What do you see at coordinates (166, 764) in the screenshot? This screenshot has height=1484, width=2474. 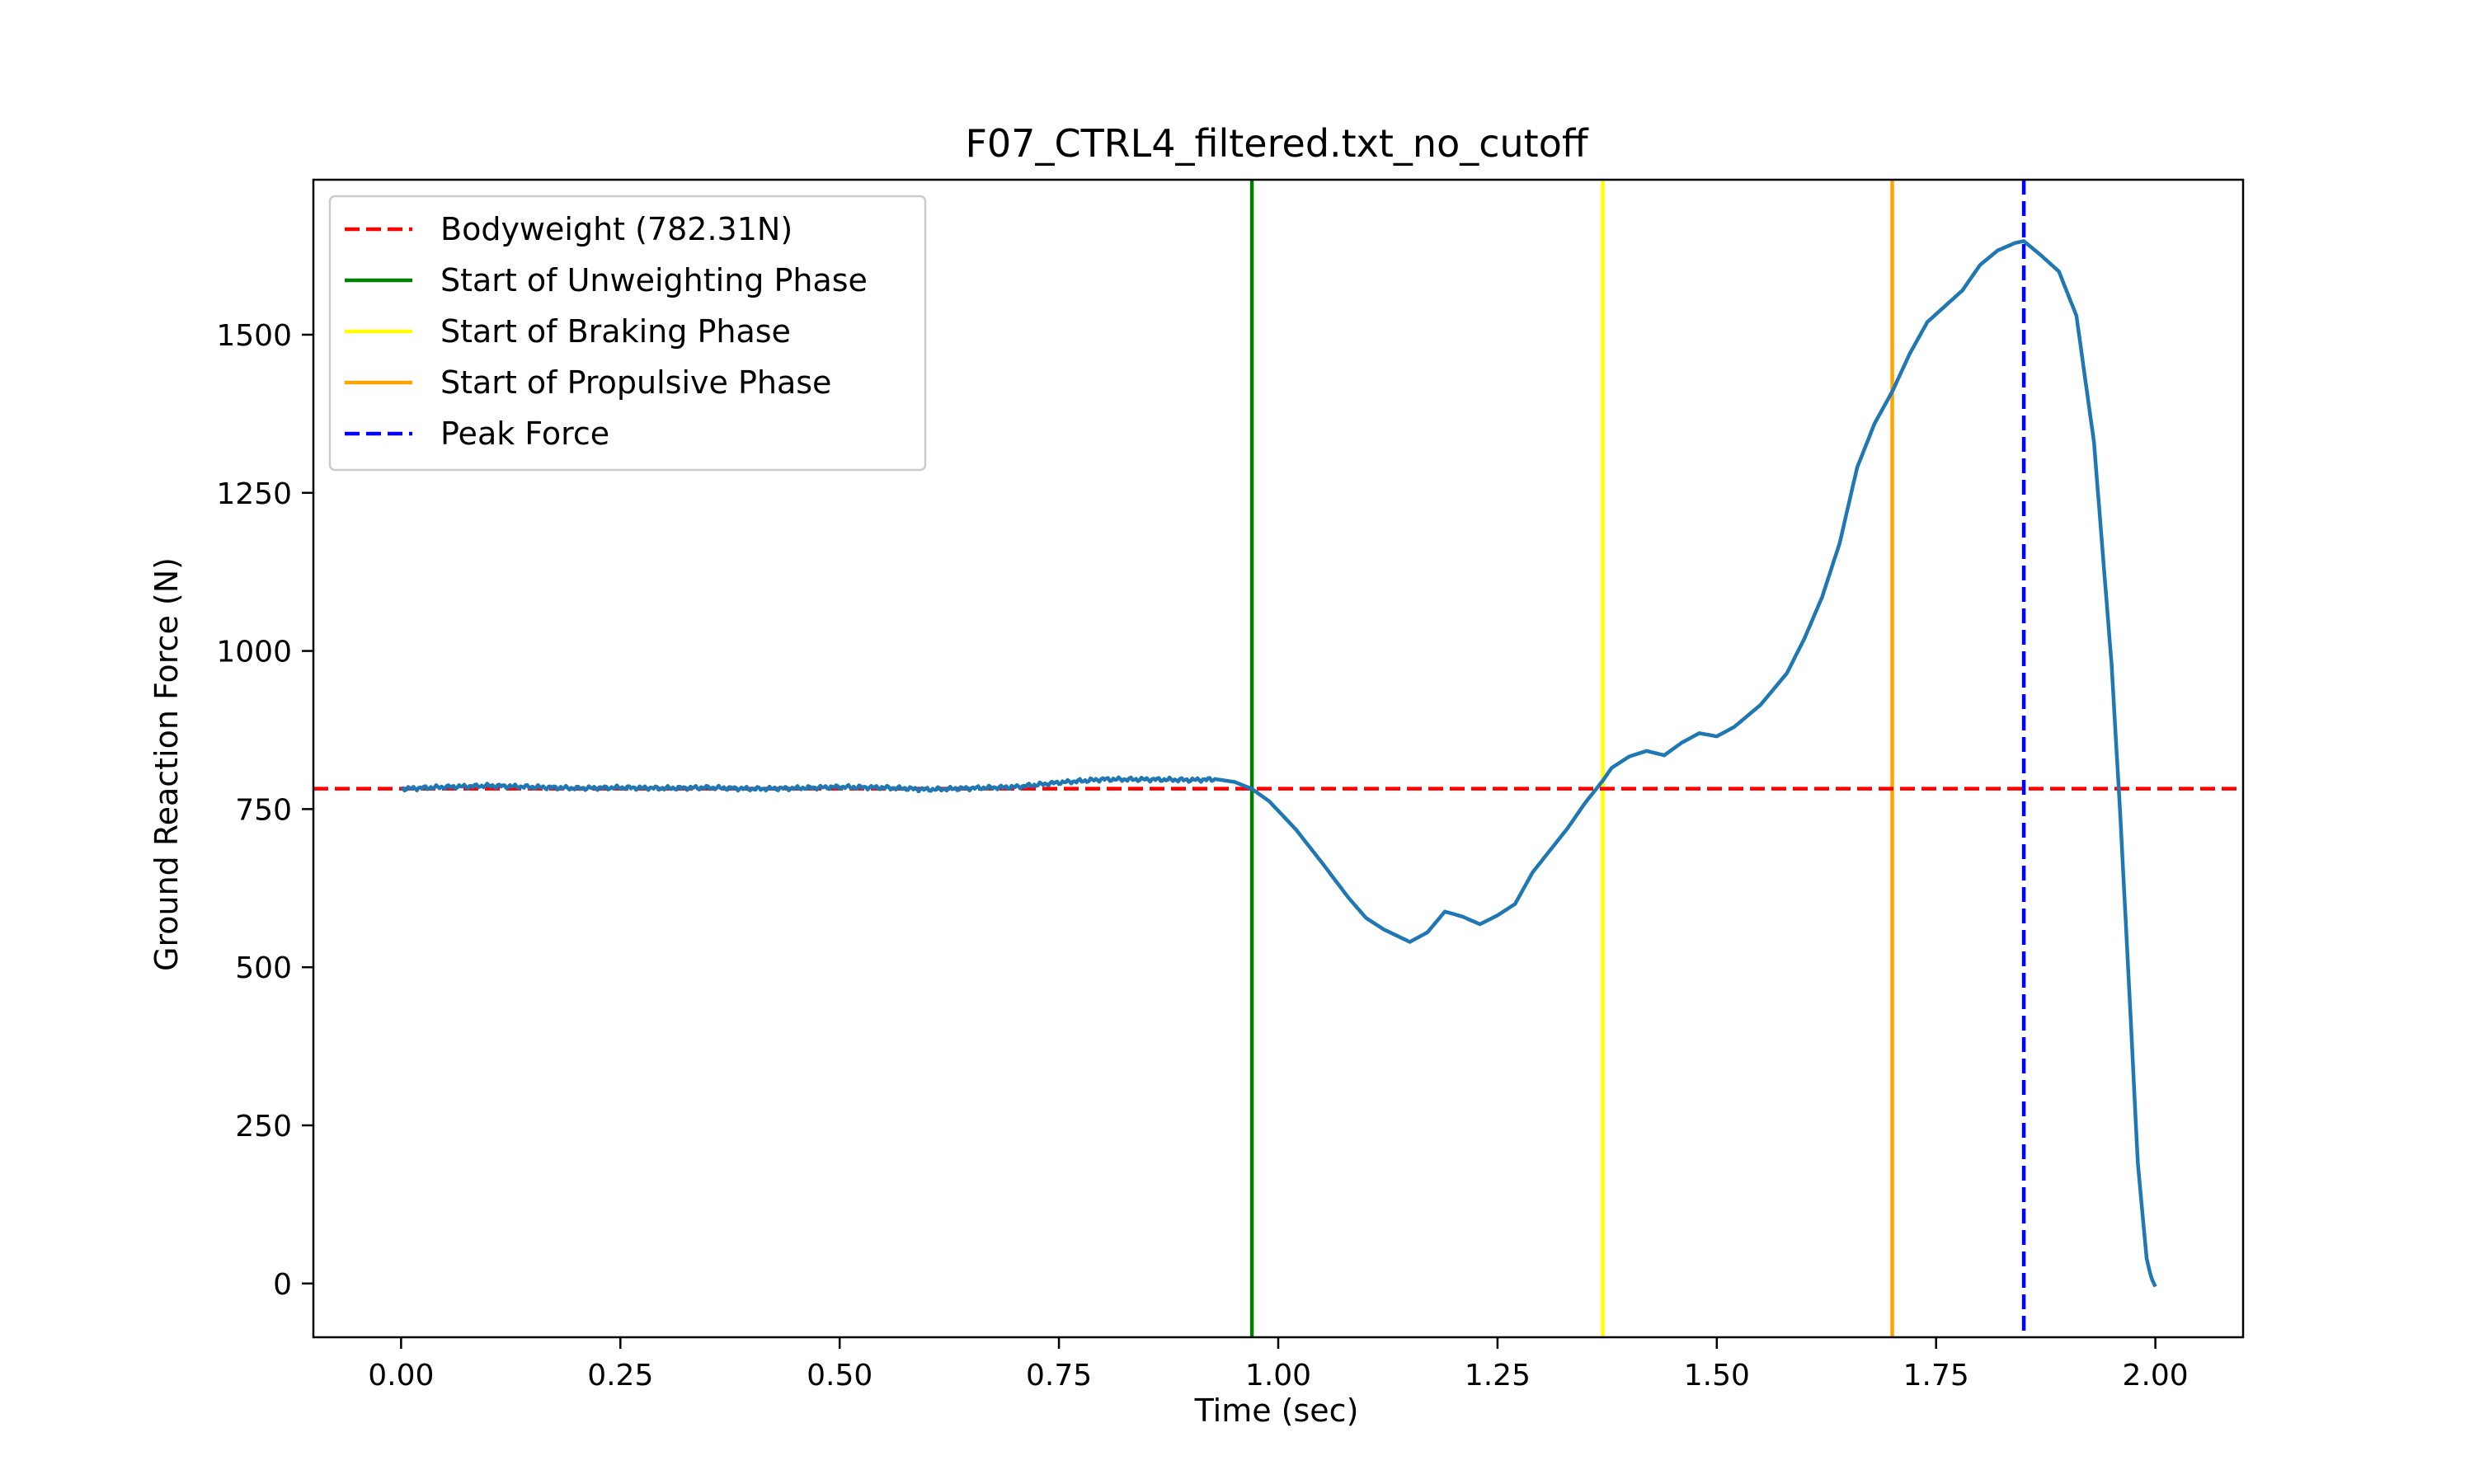 I see `y-axis-label: Ground Reaction Force (N)` at bounding box center [166, 764].